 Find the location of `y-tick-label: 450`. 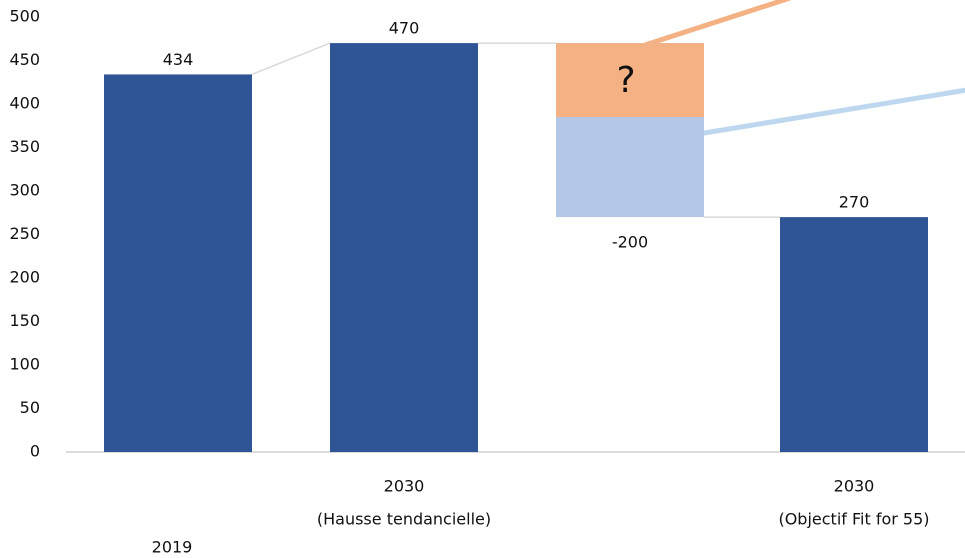

y-tick-label: 450 is located at coordinates (24, 59).